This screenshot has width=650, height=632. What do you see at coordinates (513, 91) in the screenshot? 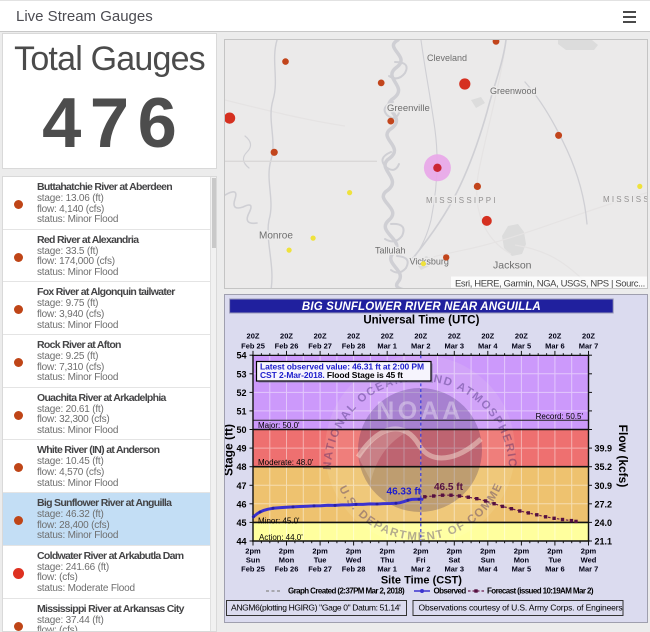
I see `svg-text: Greenwood` at bounding box center [513, 91].